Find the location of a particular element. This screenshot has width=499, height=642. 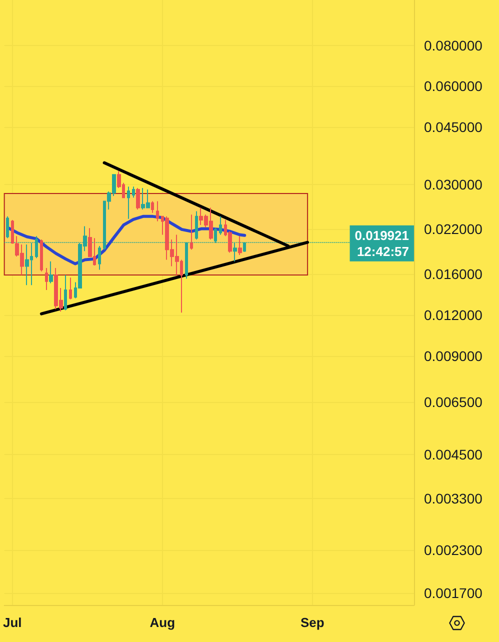

y-tick-label: 0.009000 is located at coordinates (453, 356).